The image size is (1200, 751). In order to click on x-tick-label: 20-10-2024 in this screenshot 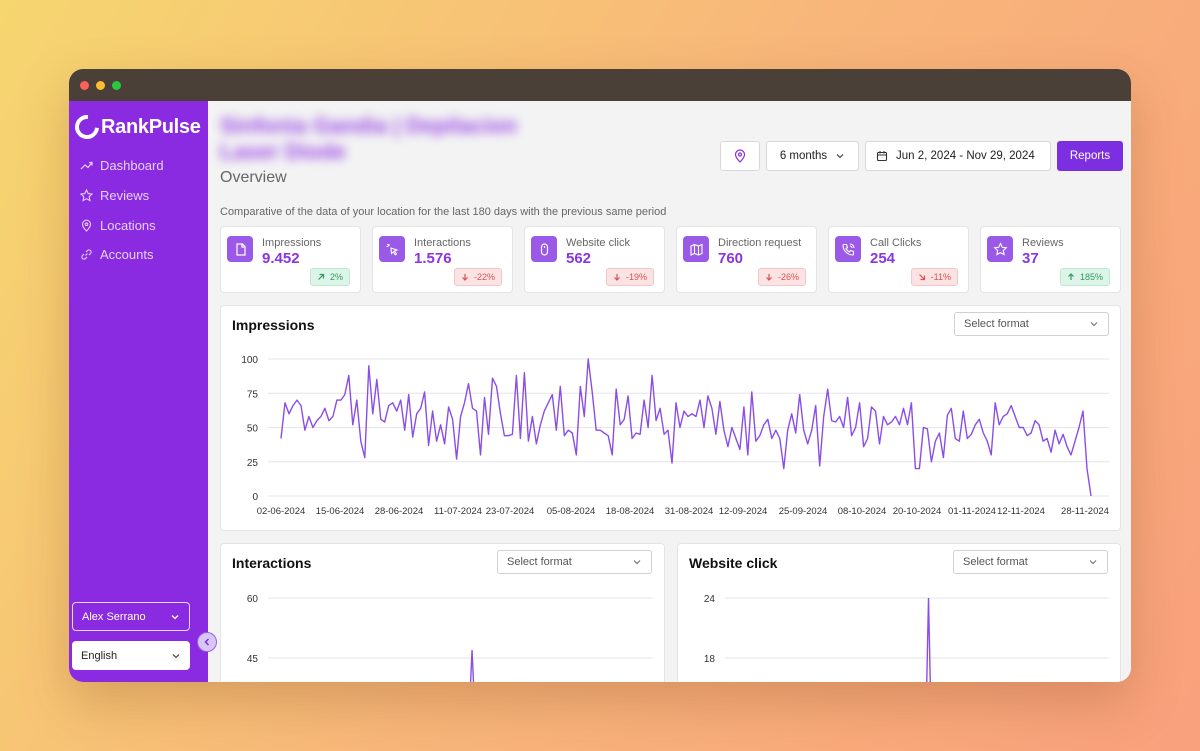, I will do `click(917, 511)`.